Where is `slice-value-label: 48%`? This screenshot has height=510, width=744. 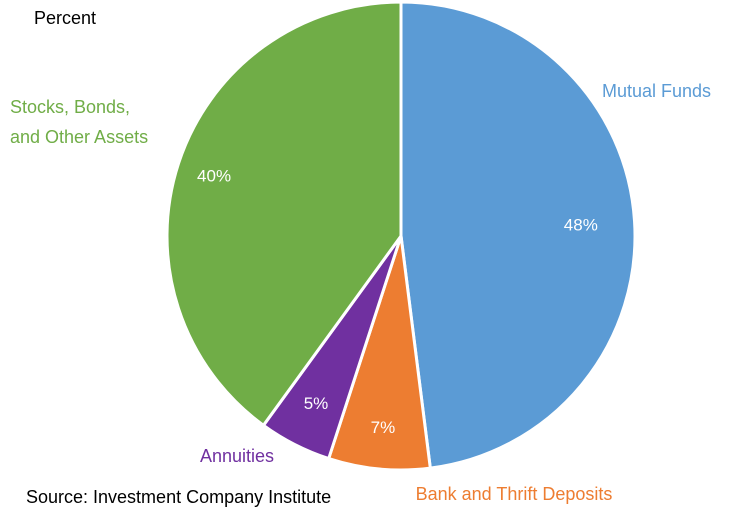
slice-value-label: 48% is located at coordinates (581, 225).